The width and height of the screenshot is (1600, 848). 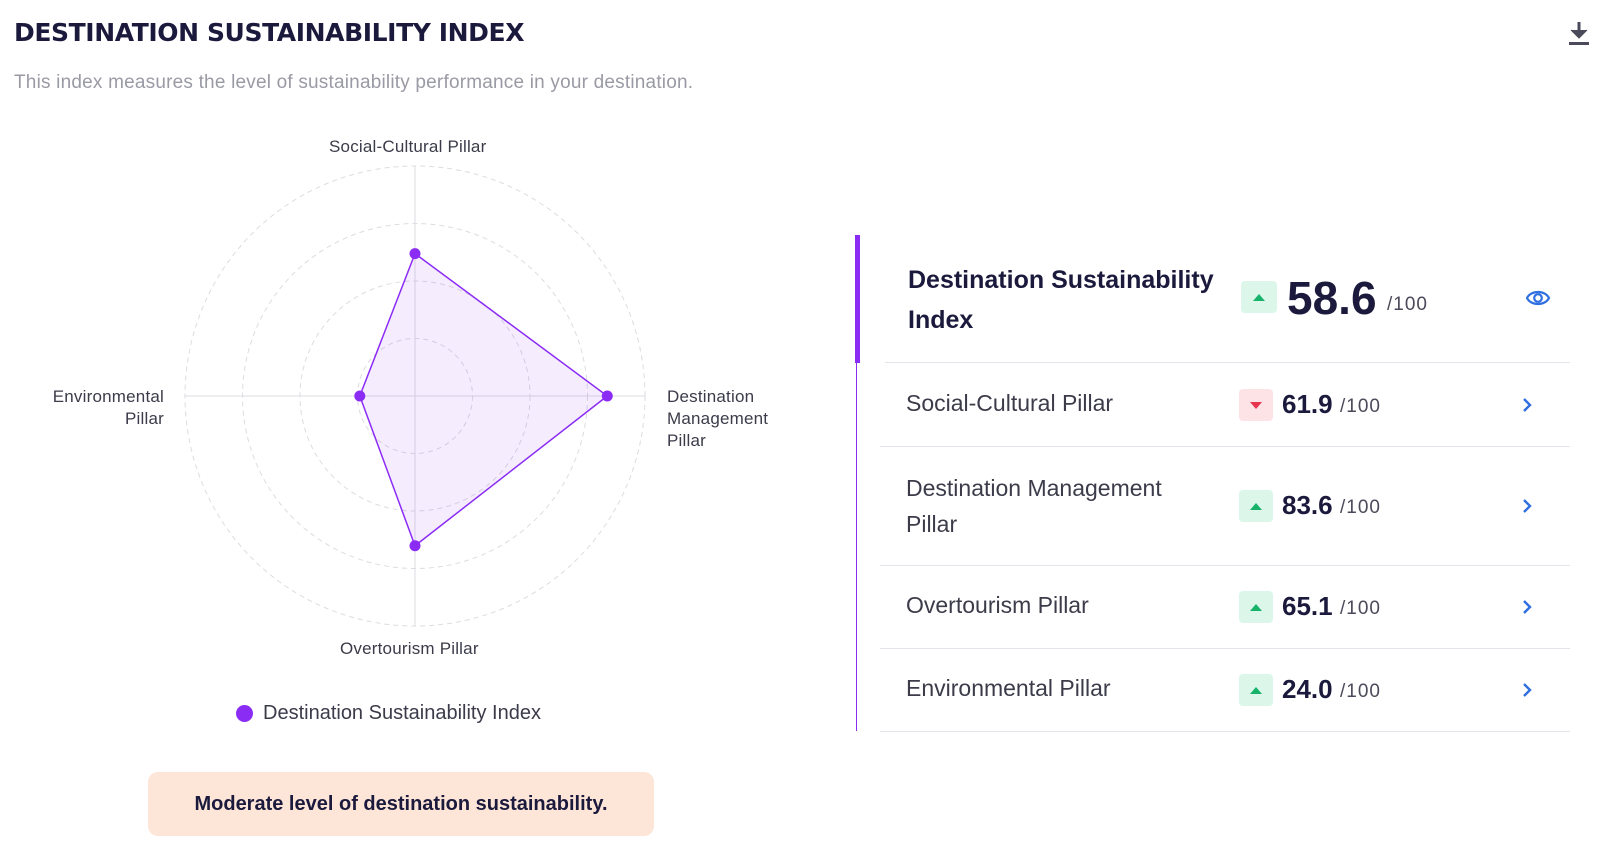 I want to click on trend-down-icon, so click(x=1256, y=405).